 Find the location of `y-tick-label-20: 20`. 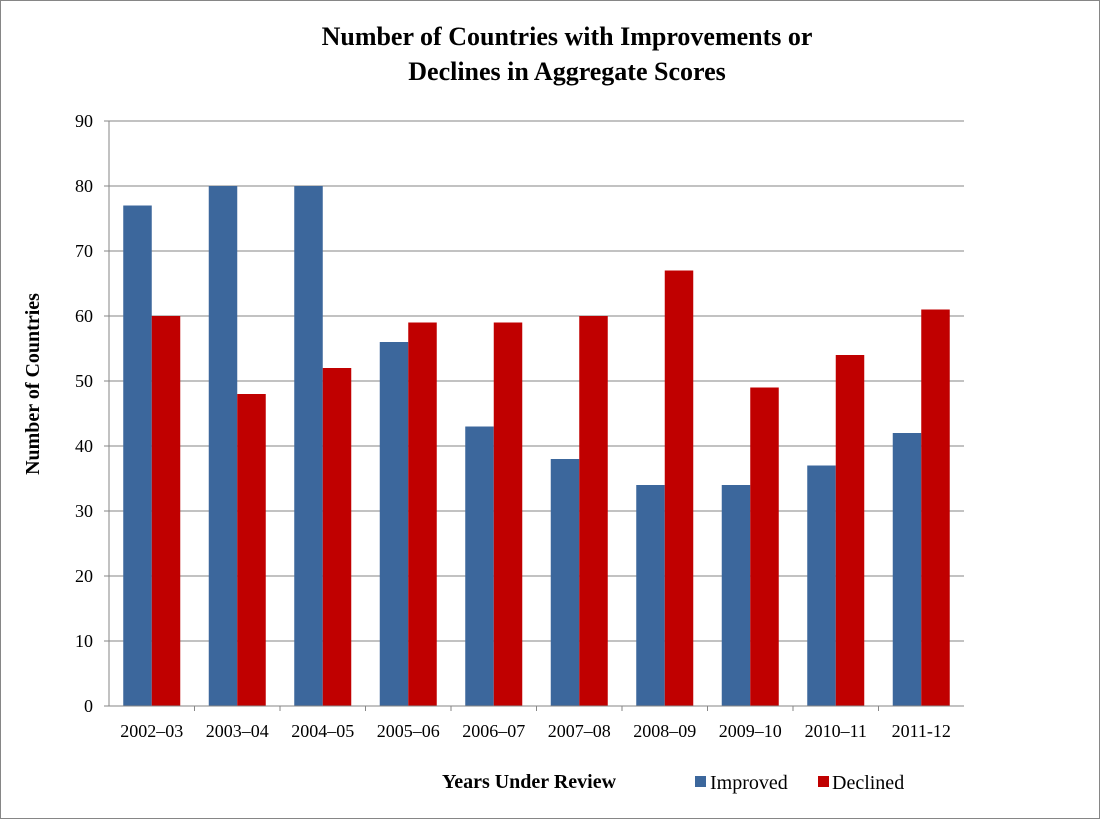

y-tick-label-20: 20 is located at coordinates (84, 576).